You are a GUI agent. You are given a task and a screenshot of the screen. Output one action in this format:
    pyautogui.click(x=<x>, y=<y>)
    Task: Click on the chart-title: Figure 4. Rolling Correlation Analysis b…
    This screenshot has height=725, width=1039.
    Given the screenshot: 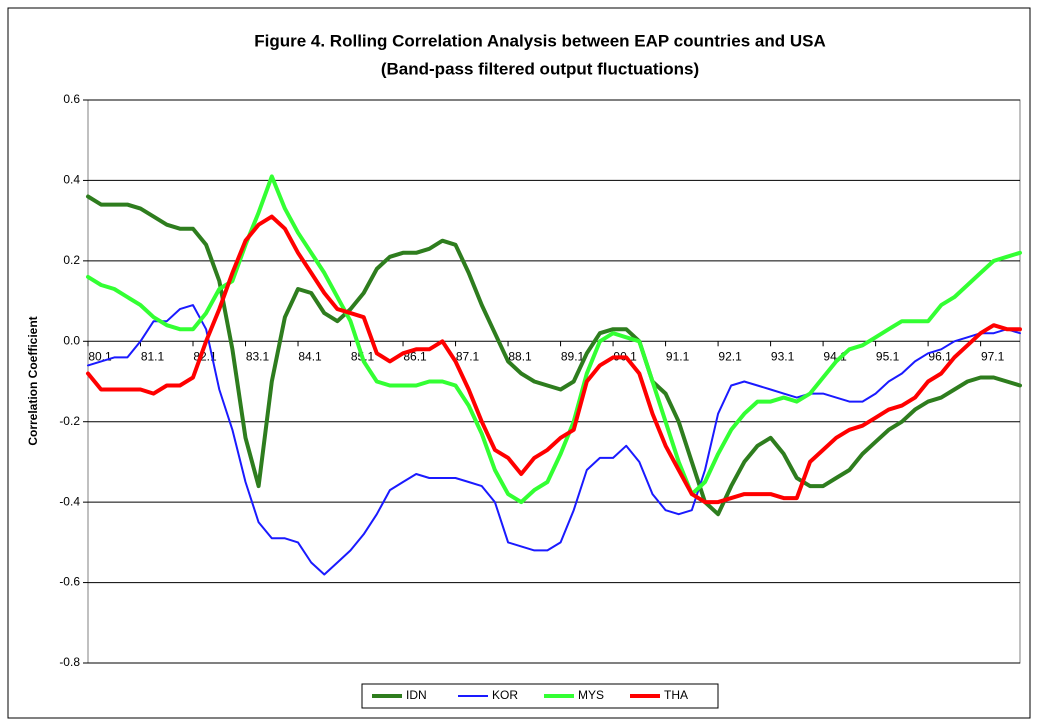 What is the action you would take?
    pyautogui.click(x=540, y=40)
    